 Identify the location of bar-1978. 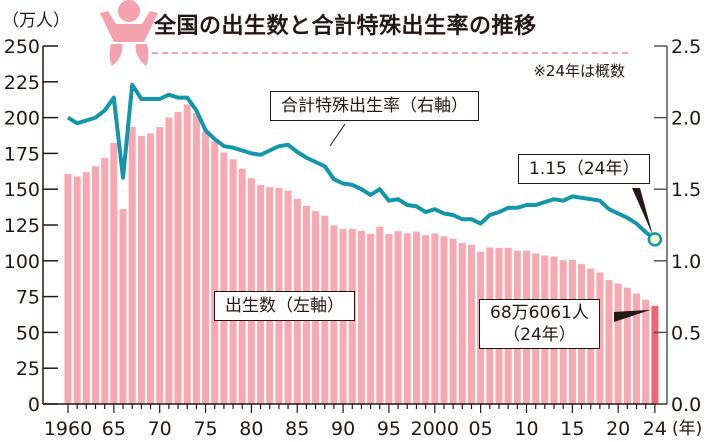
(233, 281).